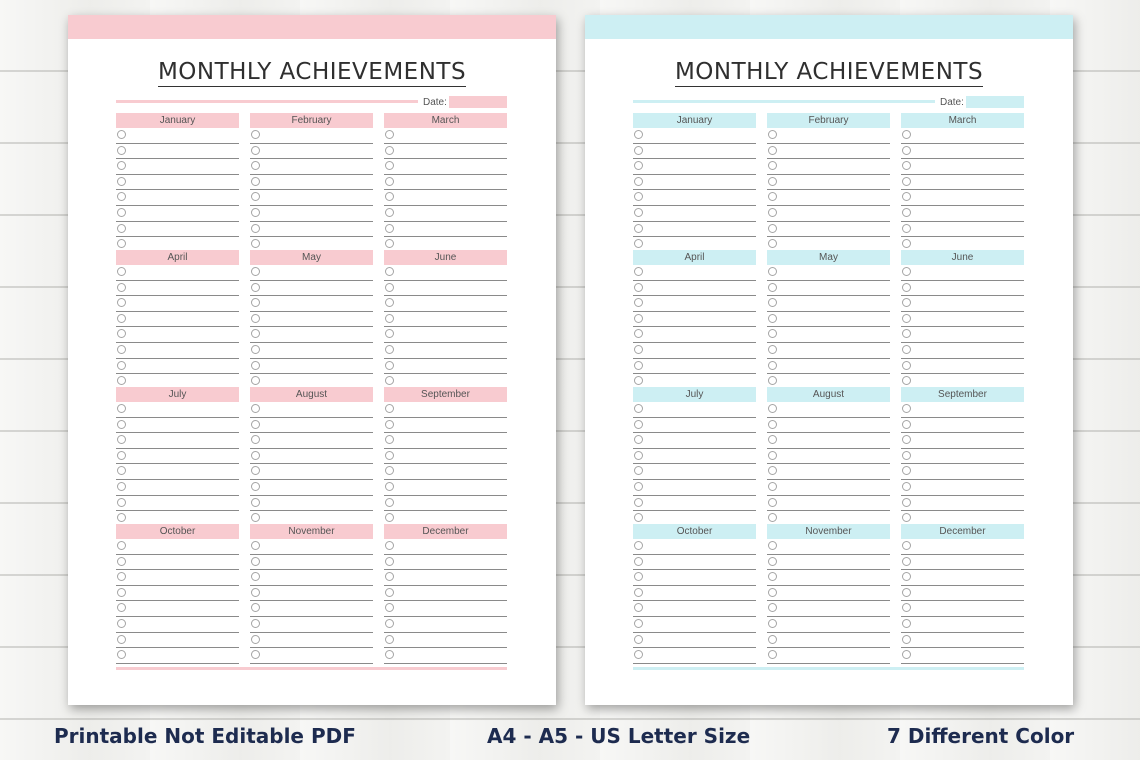 The image size is (1140, 760). I want to click on month-header: July, so click(694, 394).